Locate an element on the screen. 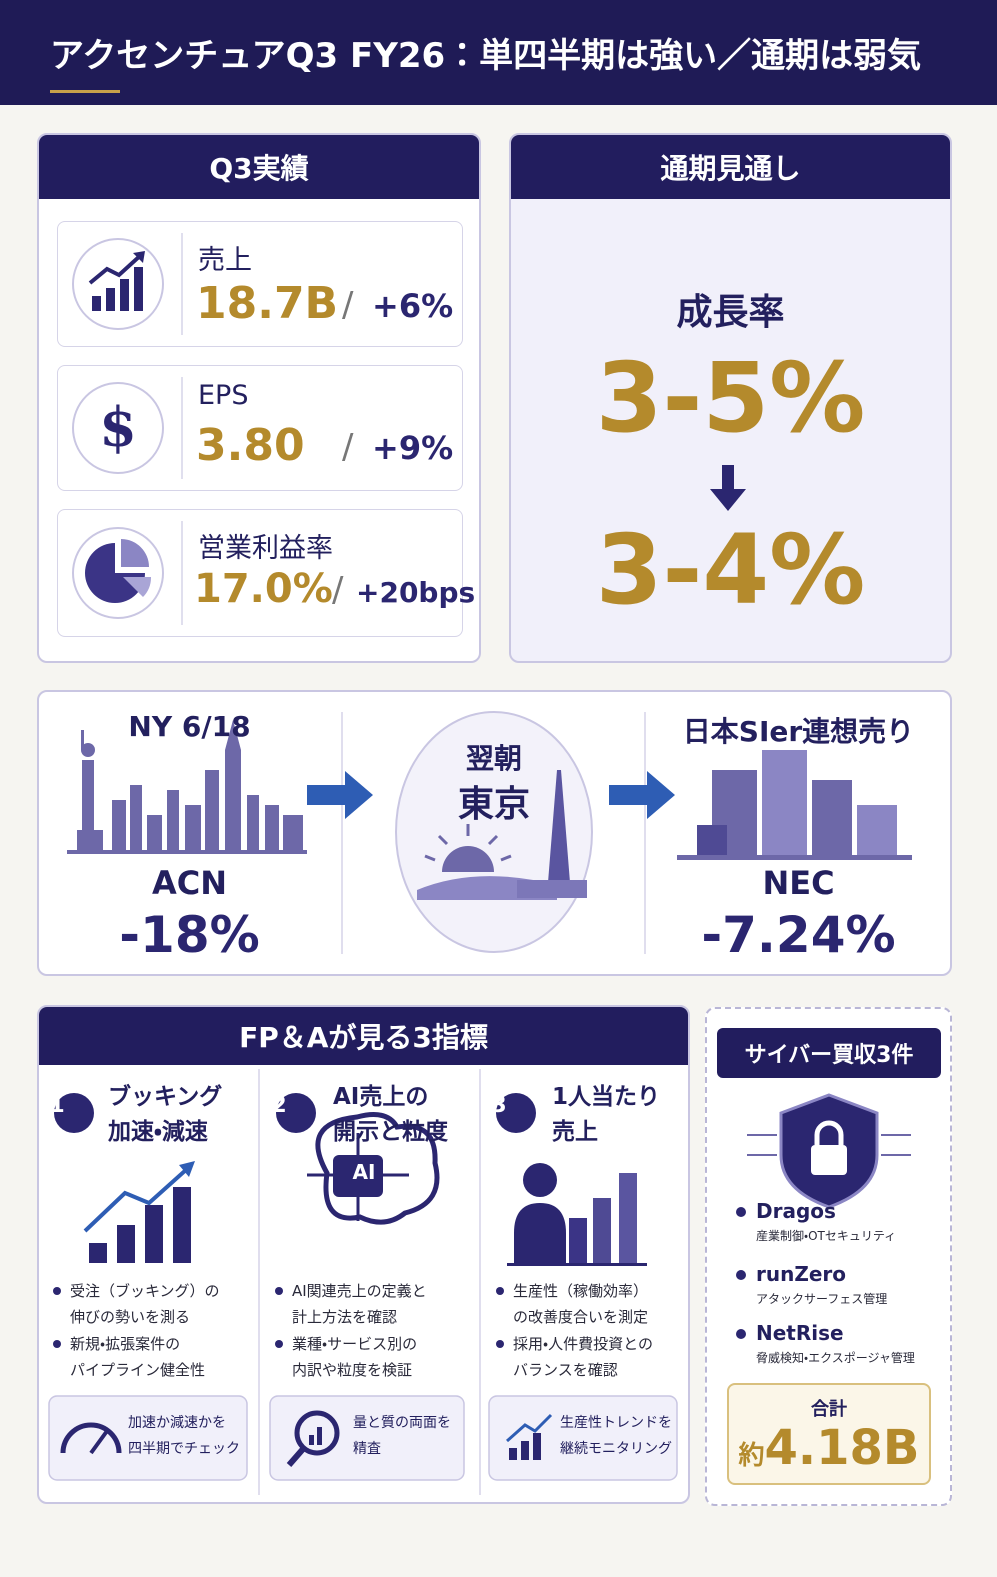 The width and height of the screenshot is (997, 1577). metric-label: 売上 is located at coordinates (225, 260).